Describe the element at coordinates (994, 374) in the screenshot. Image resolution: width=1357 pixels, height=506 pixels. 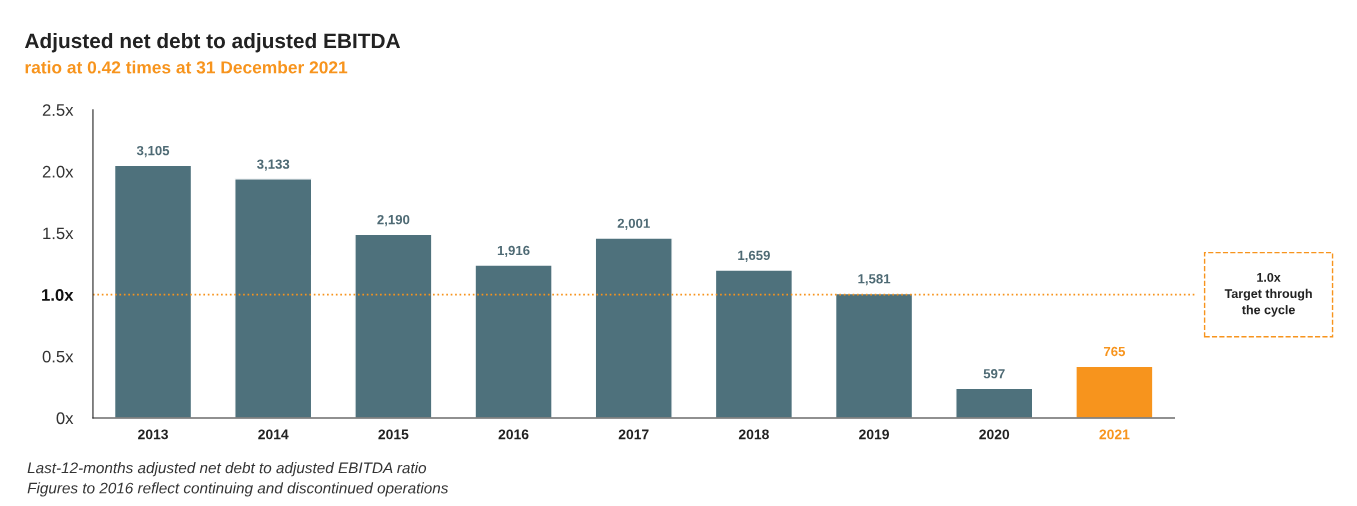
I see `annotation: 597` at that location.